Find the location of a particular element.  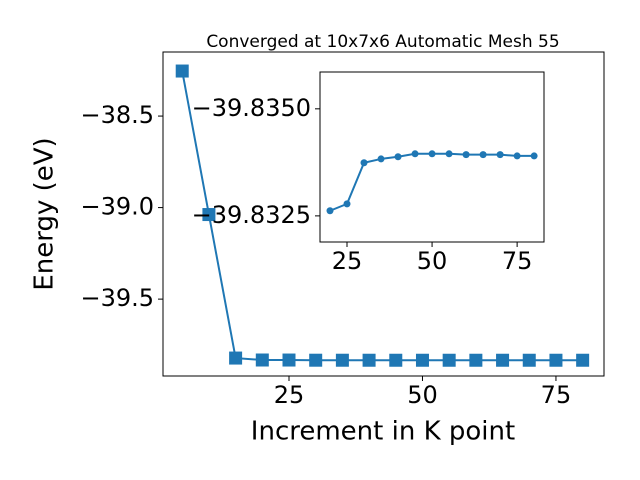

y-tick-label: −39.8350 is located at coordinates (251, 108).